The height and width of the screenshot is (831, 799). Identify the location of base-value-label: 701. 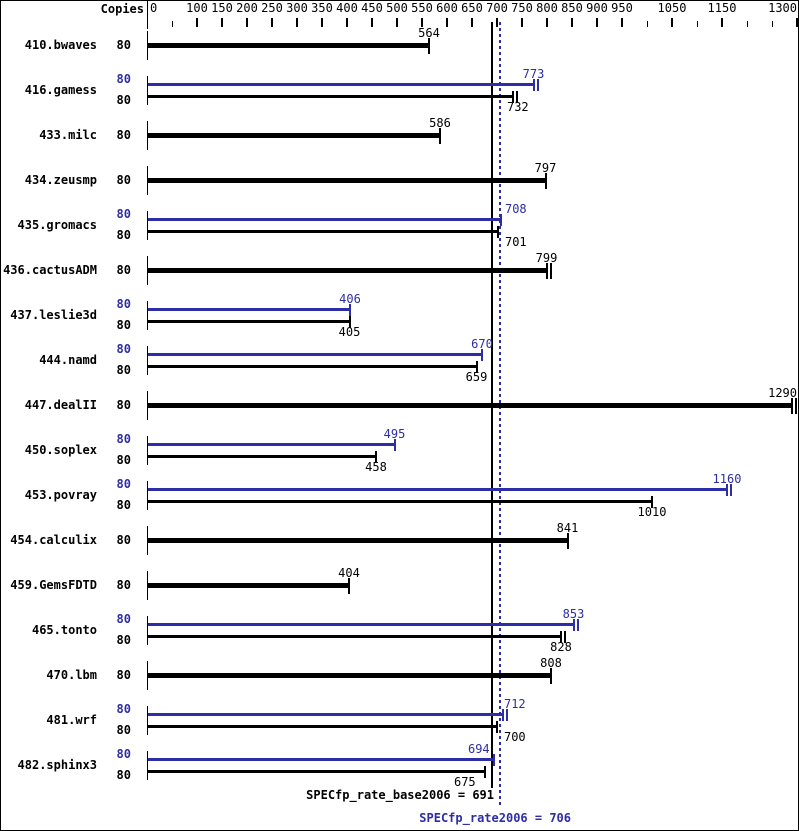
(515, 241).